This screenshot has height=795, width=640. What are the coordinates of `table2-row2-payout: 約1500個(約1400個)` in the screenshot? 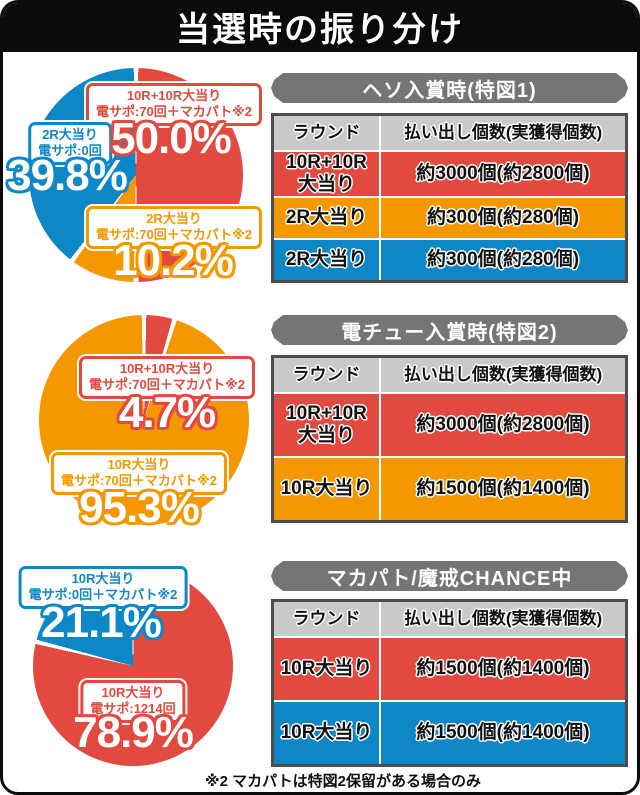 It's located at (502, 489).